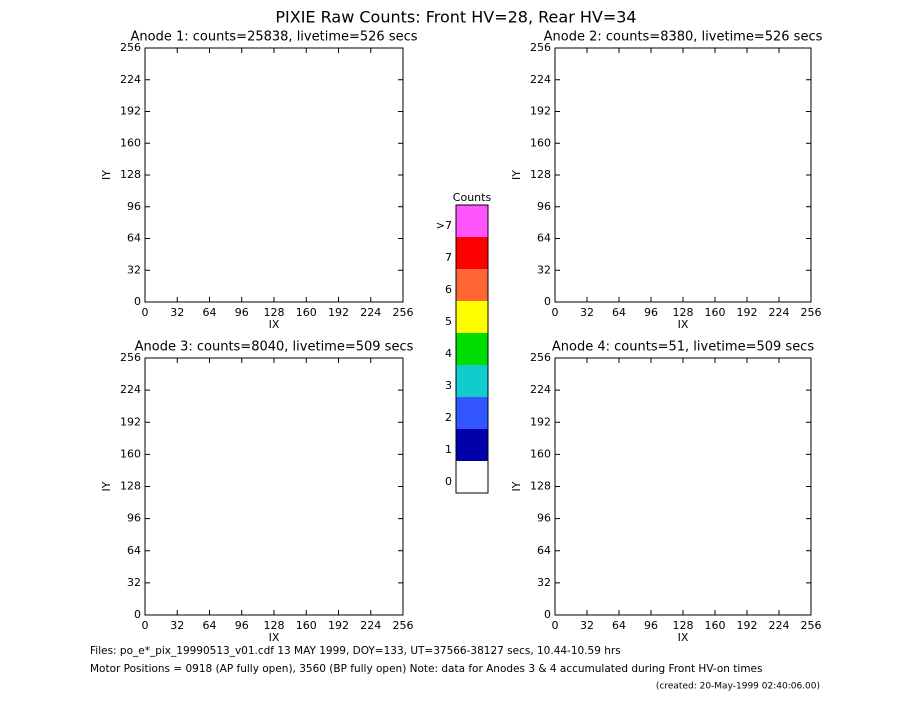 Image resolution: width=913 pixels, height=705 pixels. Describe the element at coordinates (683, 37) in the screenshot. I see `panel-title: Anode 2: counts=8380, livetime=526 secs` at that location.